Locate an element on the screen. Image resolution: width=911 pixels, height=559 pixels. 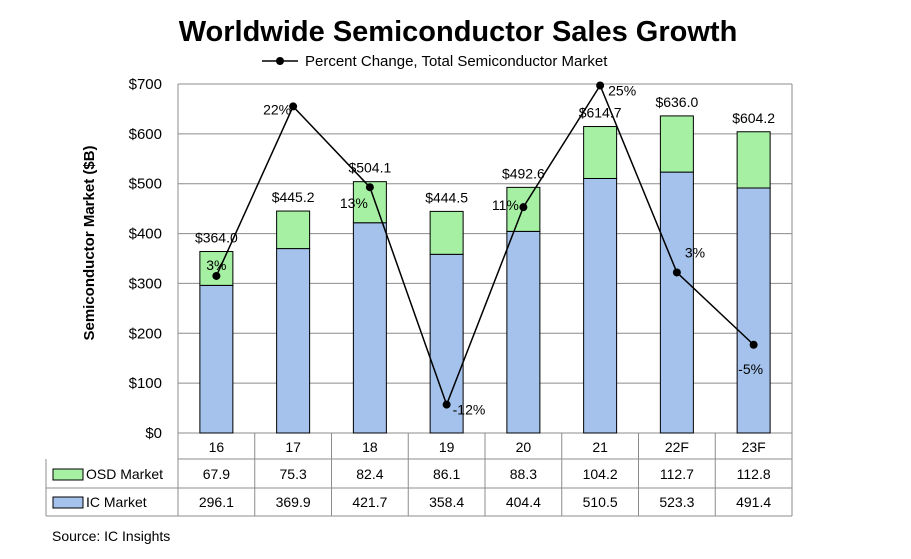
y-tick-label: $0 is located at coordinates (153, 433).